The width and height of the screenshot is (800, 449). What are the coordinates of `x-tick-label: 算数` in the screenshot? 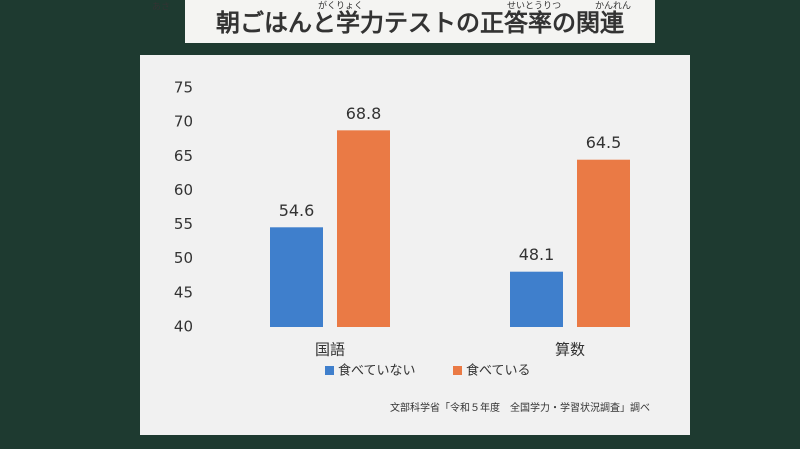 It's located at (570, 350).